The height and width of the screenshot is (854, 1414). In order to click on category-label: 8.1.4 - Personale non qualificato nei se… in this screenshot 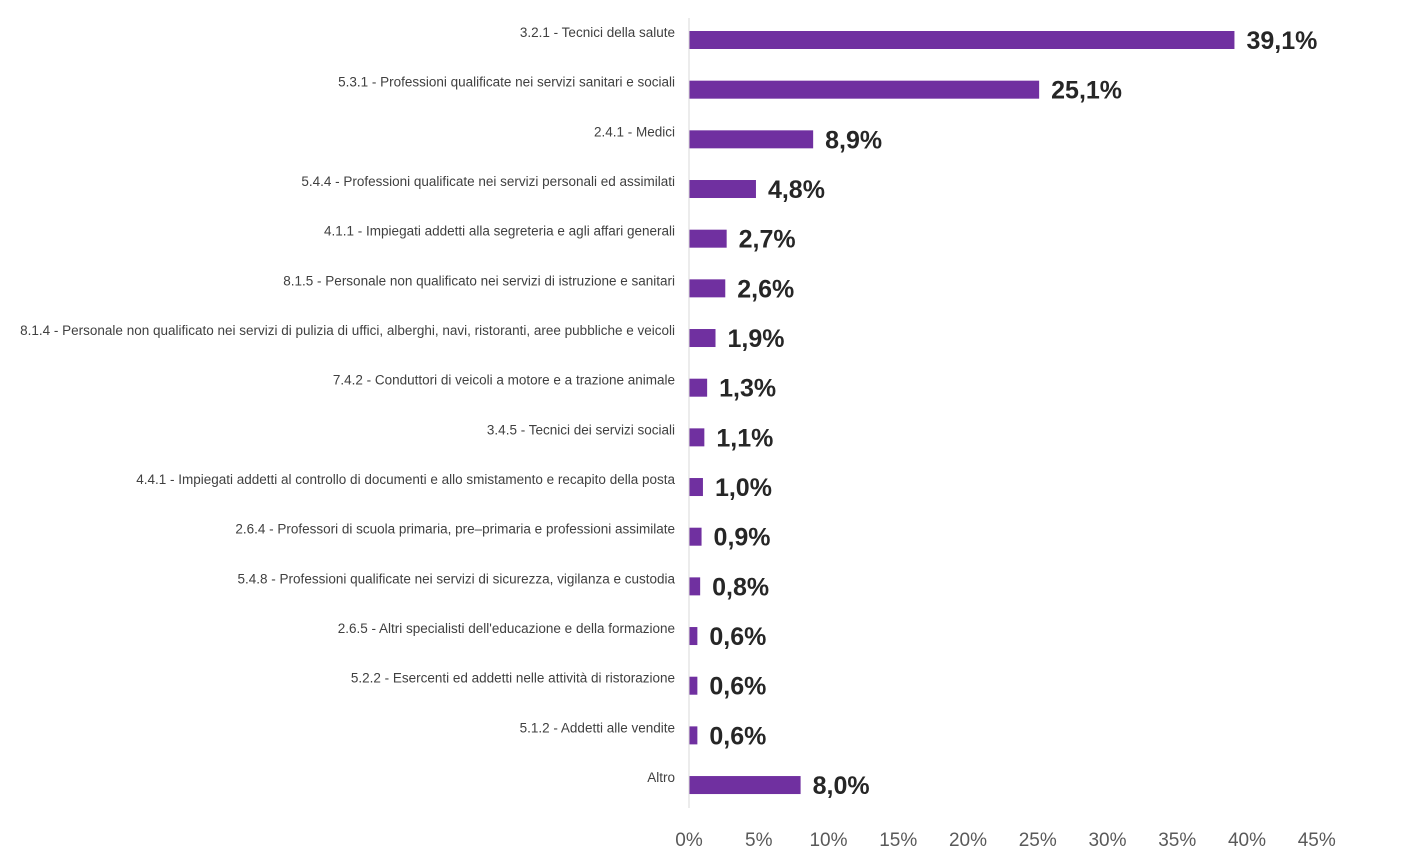, I will do `click(347, 330)`.